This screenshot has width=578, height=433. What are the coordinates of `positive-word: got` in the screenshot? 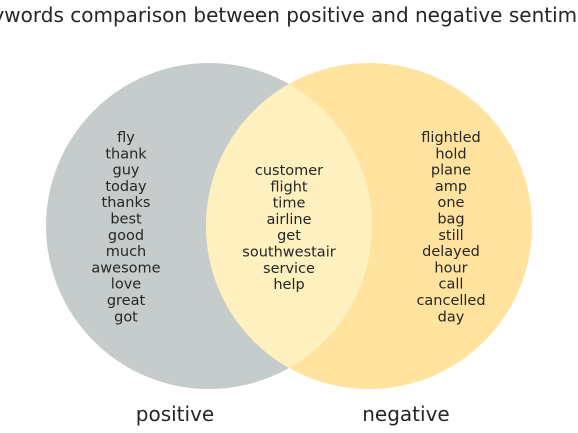 It's located at (126, 317).